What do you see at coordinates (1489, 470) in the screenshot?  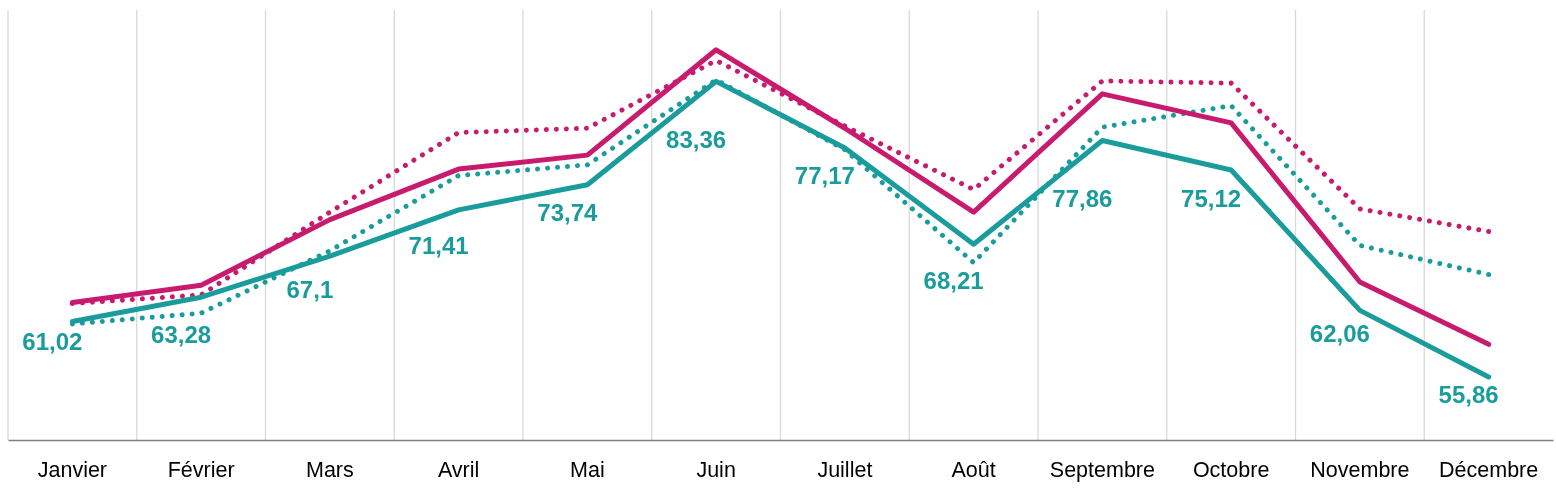 I see `x-tick-label: Décembre` at bounding box center [1489, 470].